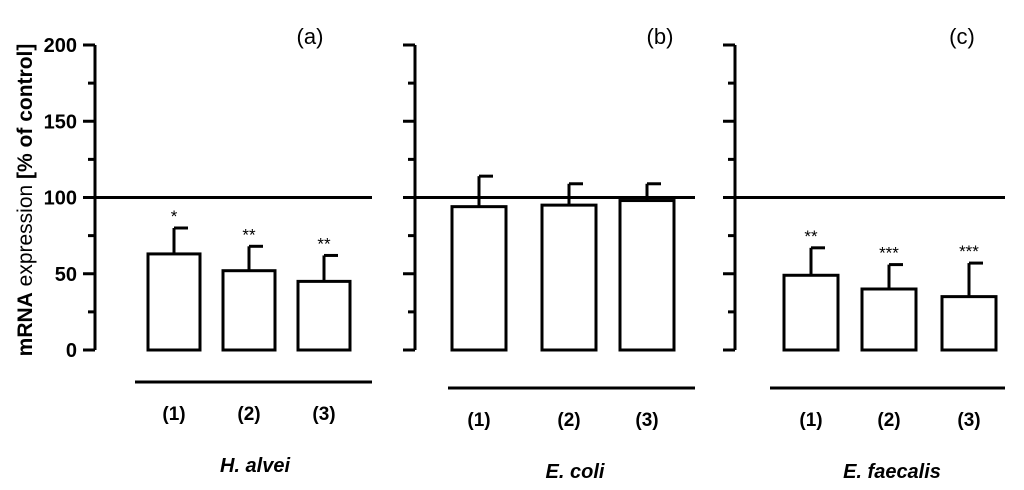 This screenshot has width=1024, height=490. I want to click on y-tick-label: 50, so click(66, 275).